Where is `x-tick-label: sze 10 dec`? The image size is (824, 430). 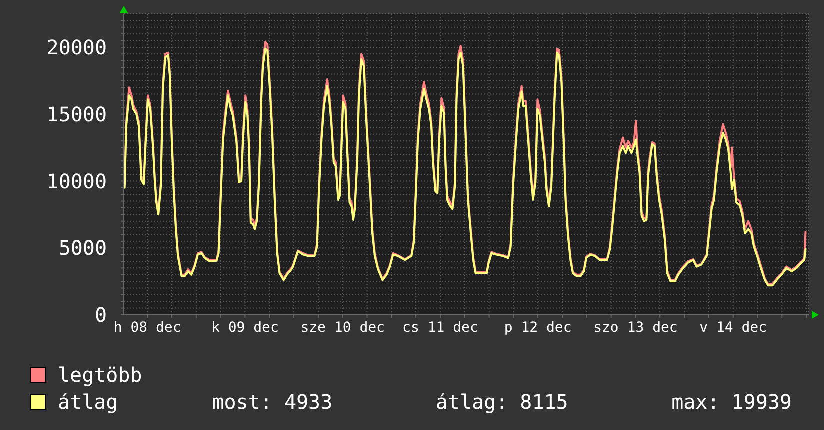
x-tick-label: sze 10 dec is located at coordinates (342, 328).